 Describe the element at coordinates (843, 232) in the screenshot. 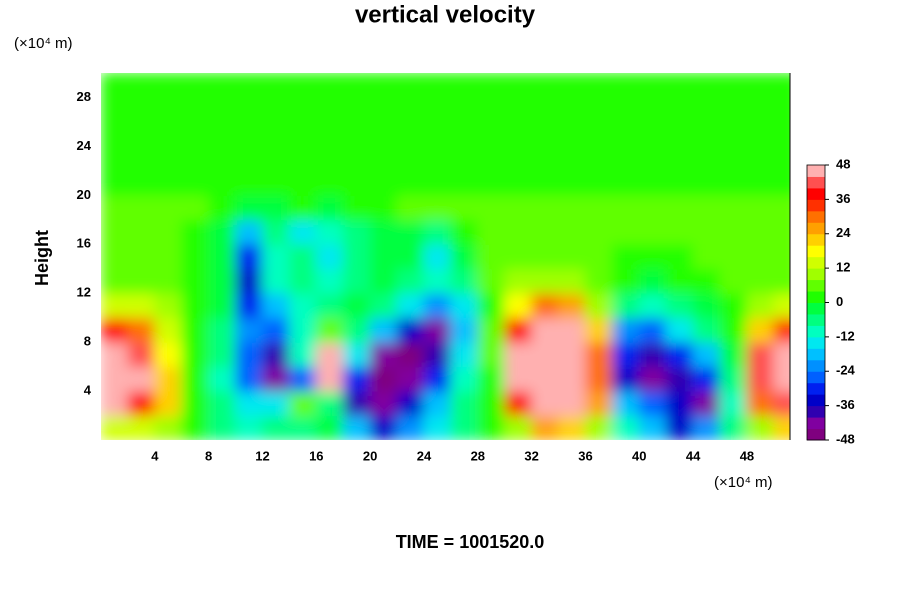

I see `colorbar-tick-label: 24` at that location.